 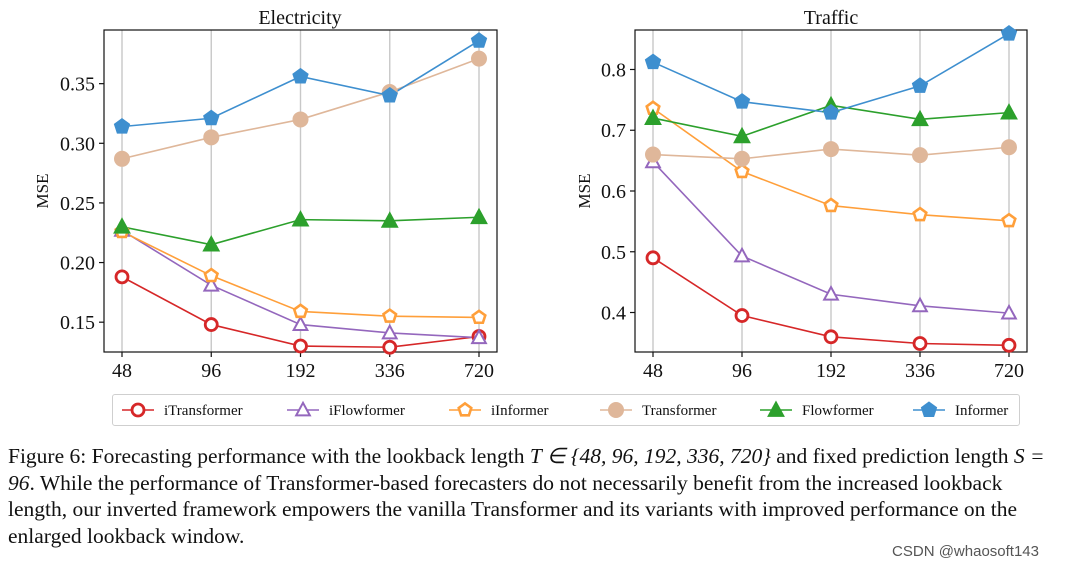 What do you see at coordinates (77, 85) in the screenshot?
I see `y-tick-label: 0.35` at bounding box center [77, 85].